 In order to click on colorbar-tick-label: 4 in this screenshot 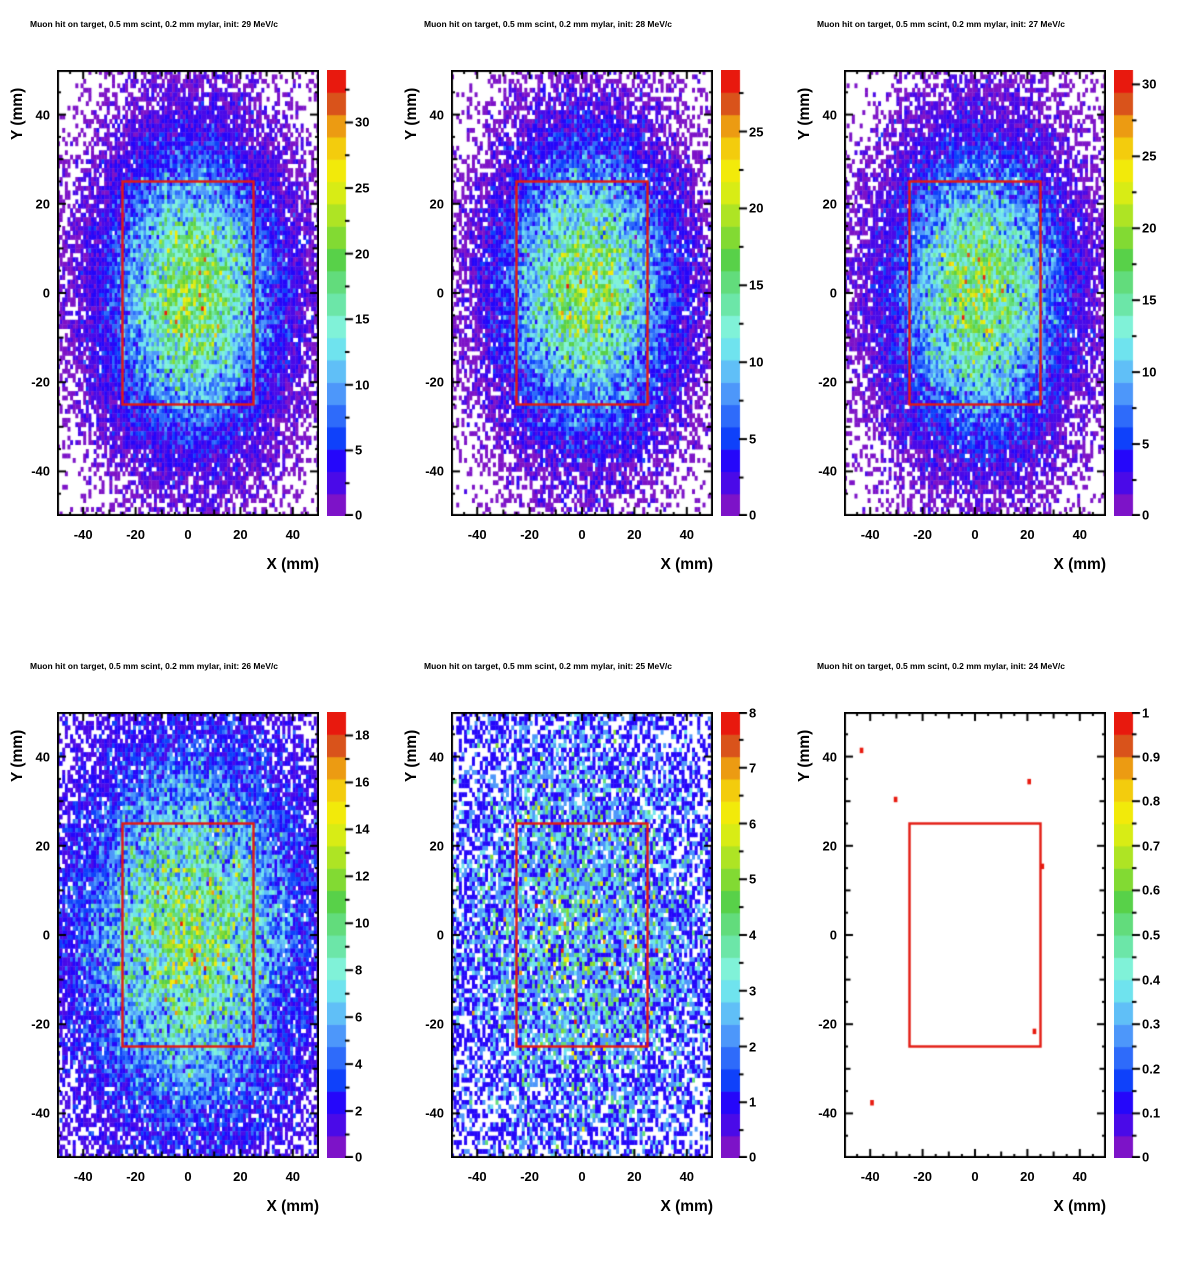, I will do `click(753, 935)`.